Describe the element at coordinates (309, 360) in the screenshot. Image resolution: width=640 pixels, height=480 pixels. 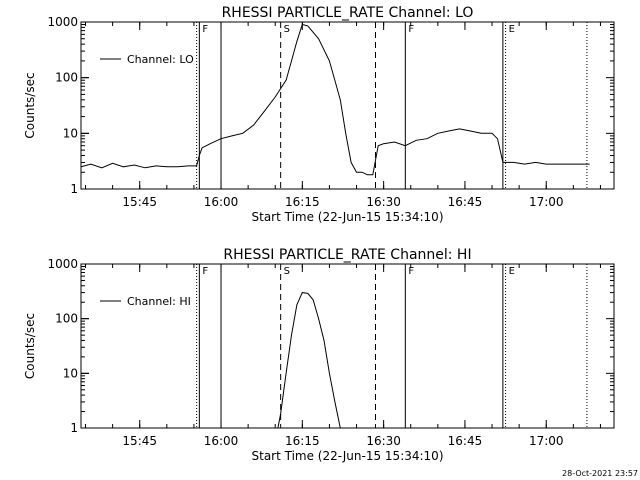
I see `series-line` at that location.